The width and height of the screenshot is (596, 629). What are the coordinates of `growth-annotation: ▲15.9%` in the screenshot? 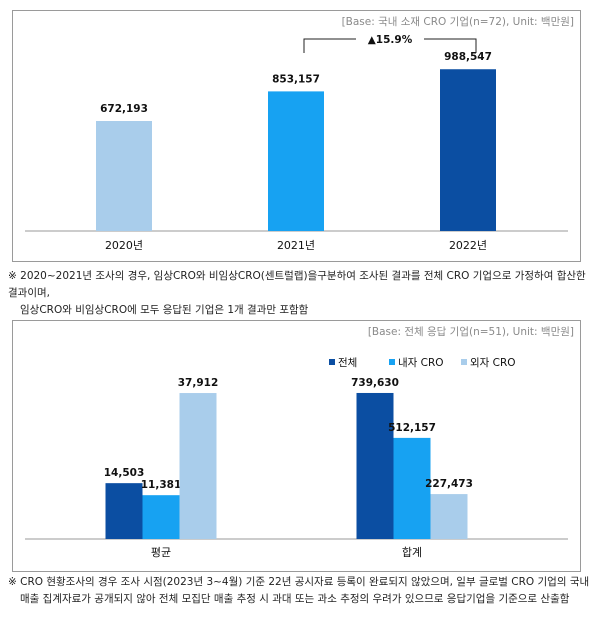 It's located at (390, 40).